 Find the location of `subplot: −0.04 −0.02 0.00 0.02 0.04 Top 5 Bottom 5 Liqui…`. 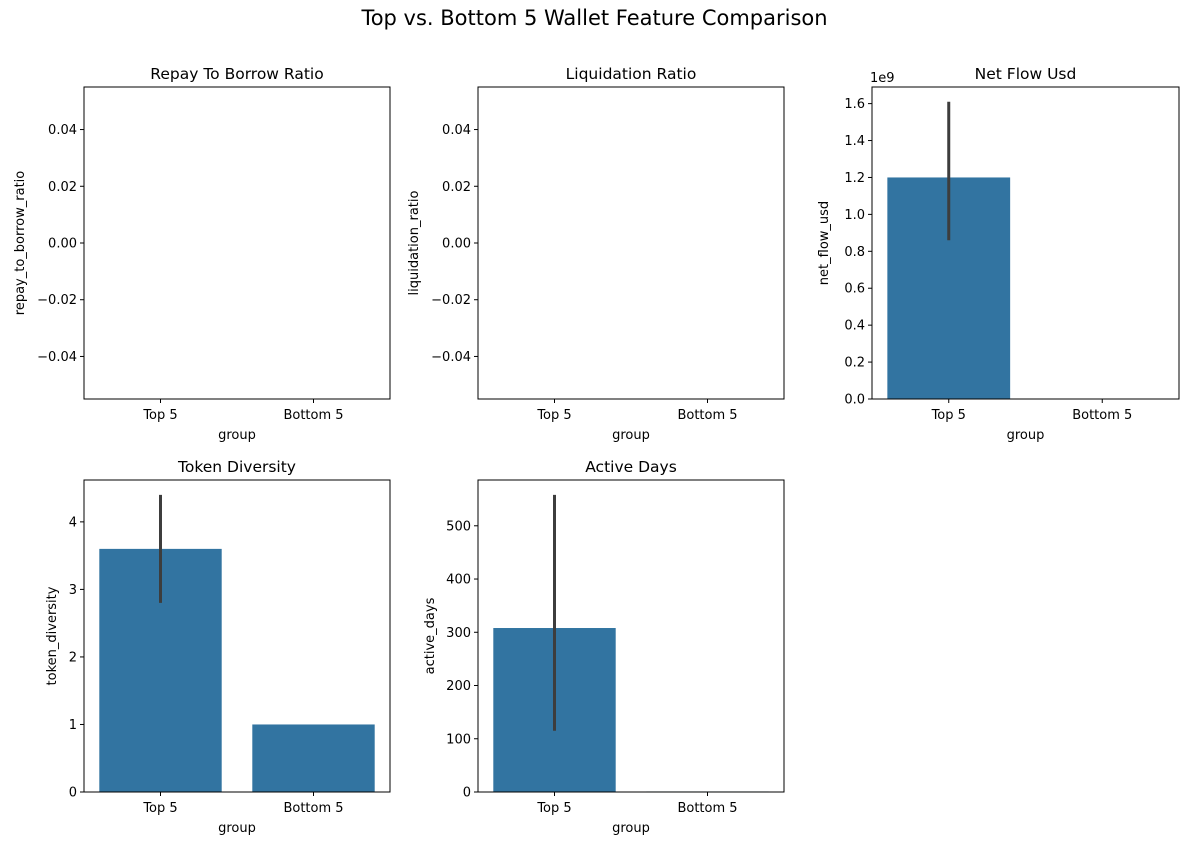

subplot: −0.04 −0.02 0.00 0.02 0.04 Top 5 Bottom 5 Liqui… is located at coordinates (596, 254).